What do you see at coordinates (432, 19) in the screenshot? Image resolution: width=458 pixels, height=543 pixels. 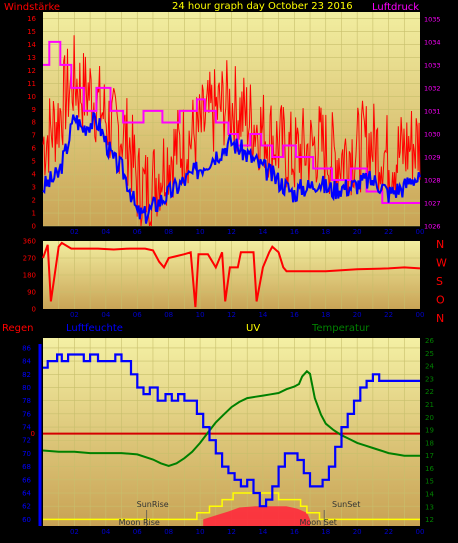 I see `pressure-y-tick: 1035` at bounding box center [432, 19].